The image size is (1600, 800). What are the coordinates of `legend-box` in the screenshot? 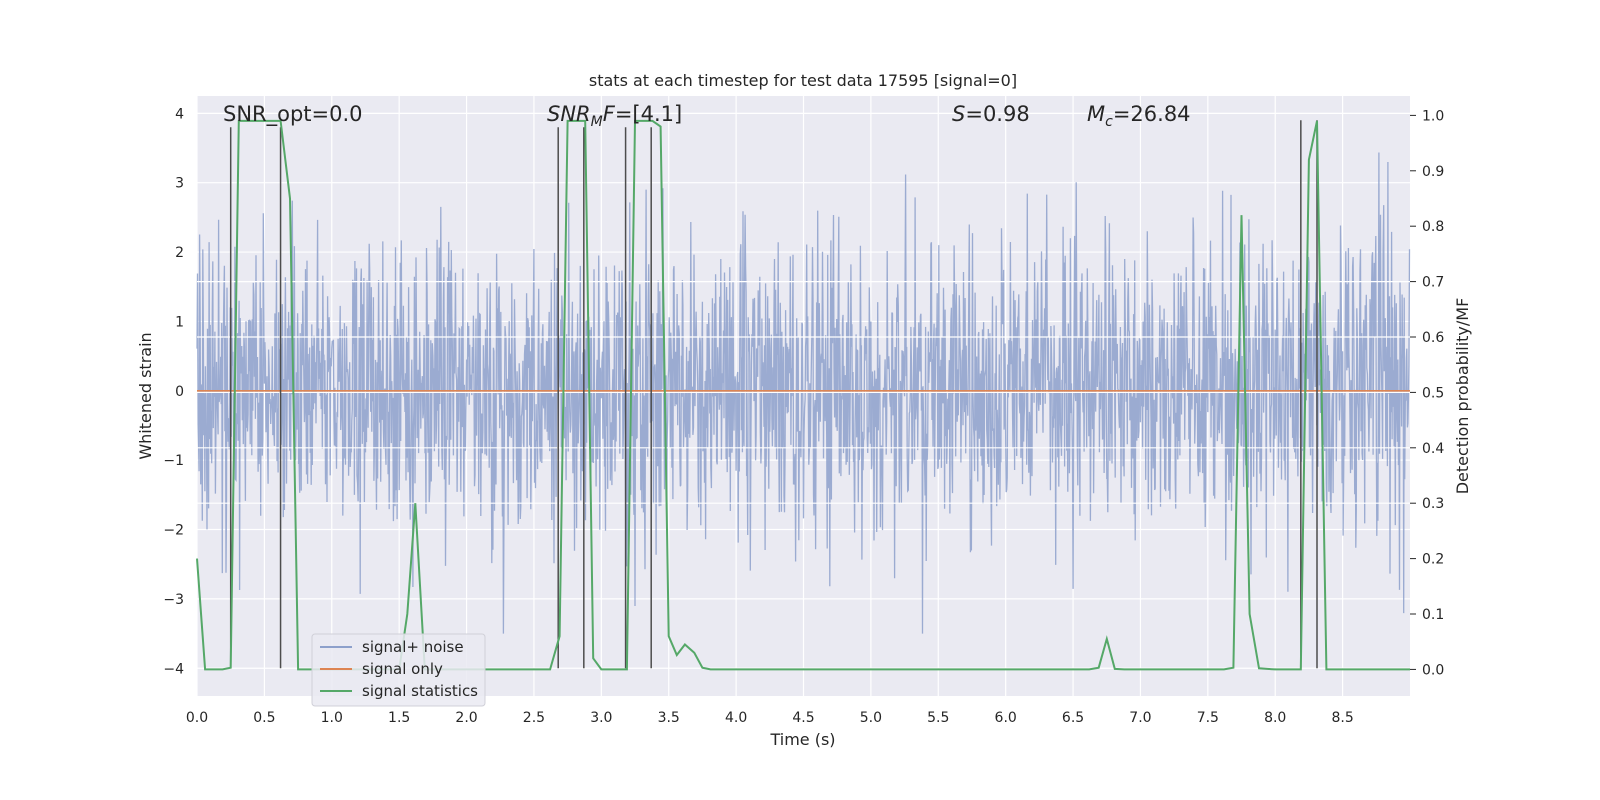 It's located at (398, 670).